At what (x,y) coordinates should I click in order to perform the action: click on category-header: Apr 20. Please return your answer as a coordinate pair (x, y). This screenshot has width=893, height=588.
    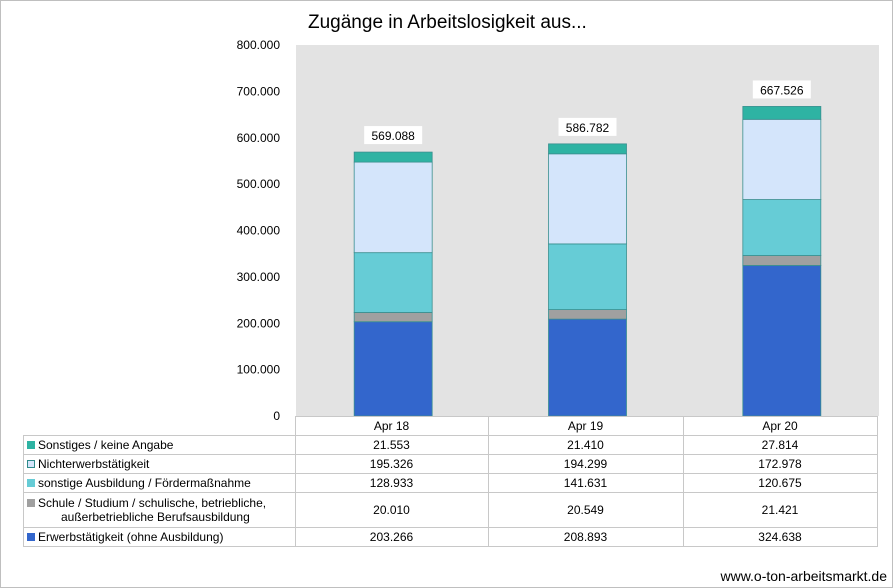
    Looking at the image, I should click on (780, 426).